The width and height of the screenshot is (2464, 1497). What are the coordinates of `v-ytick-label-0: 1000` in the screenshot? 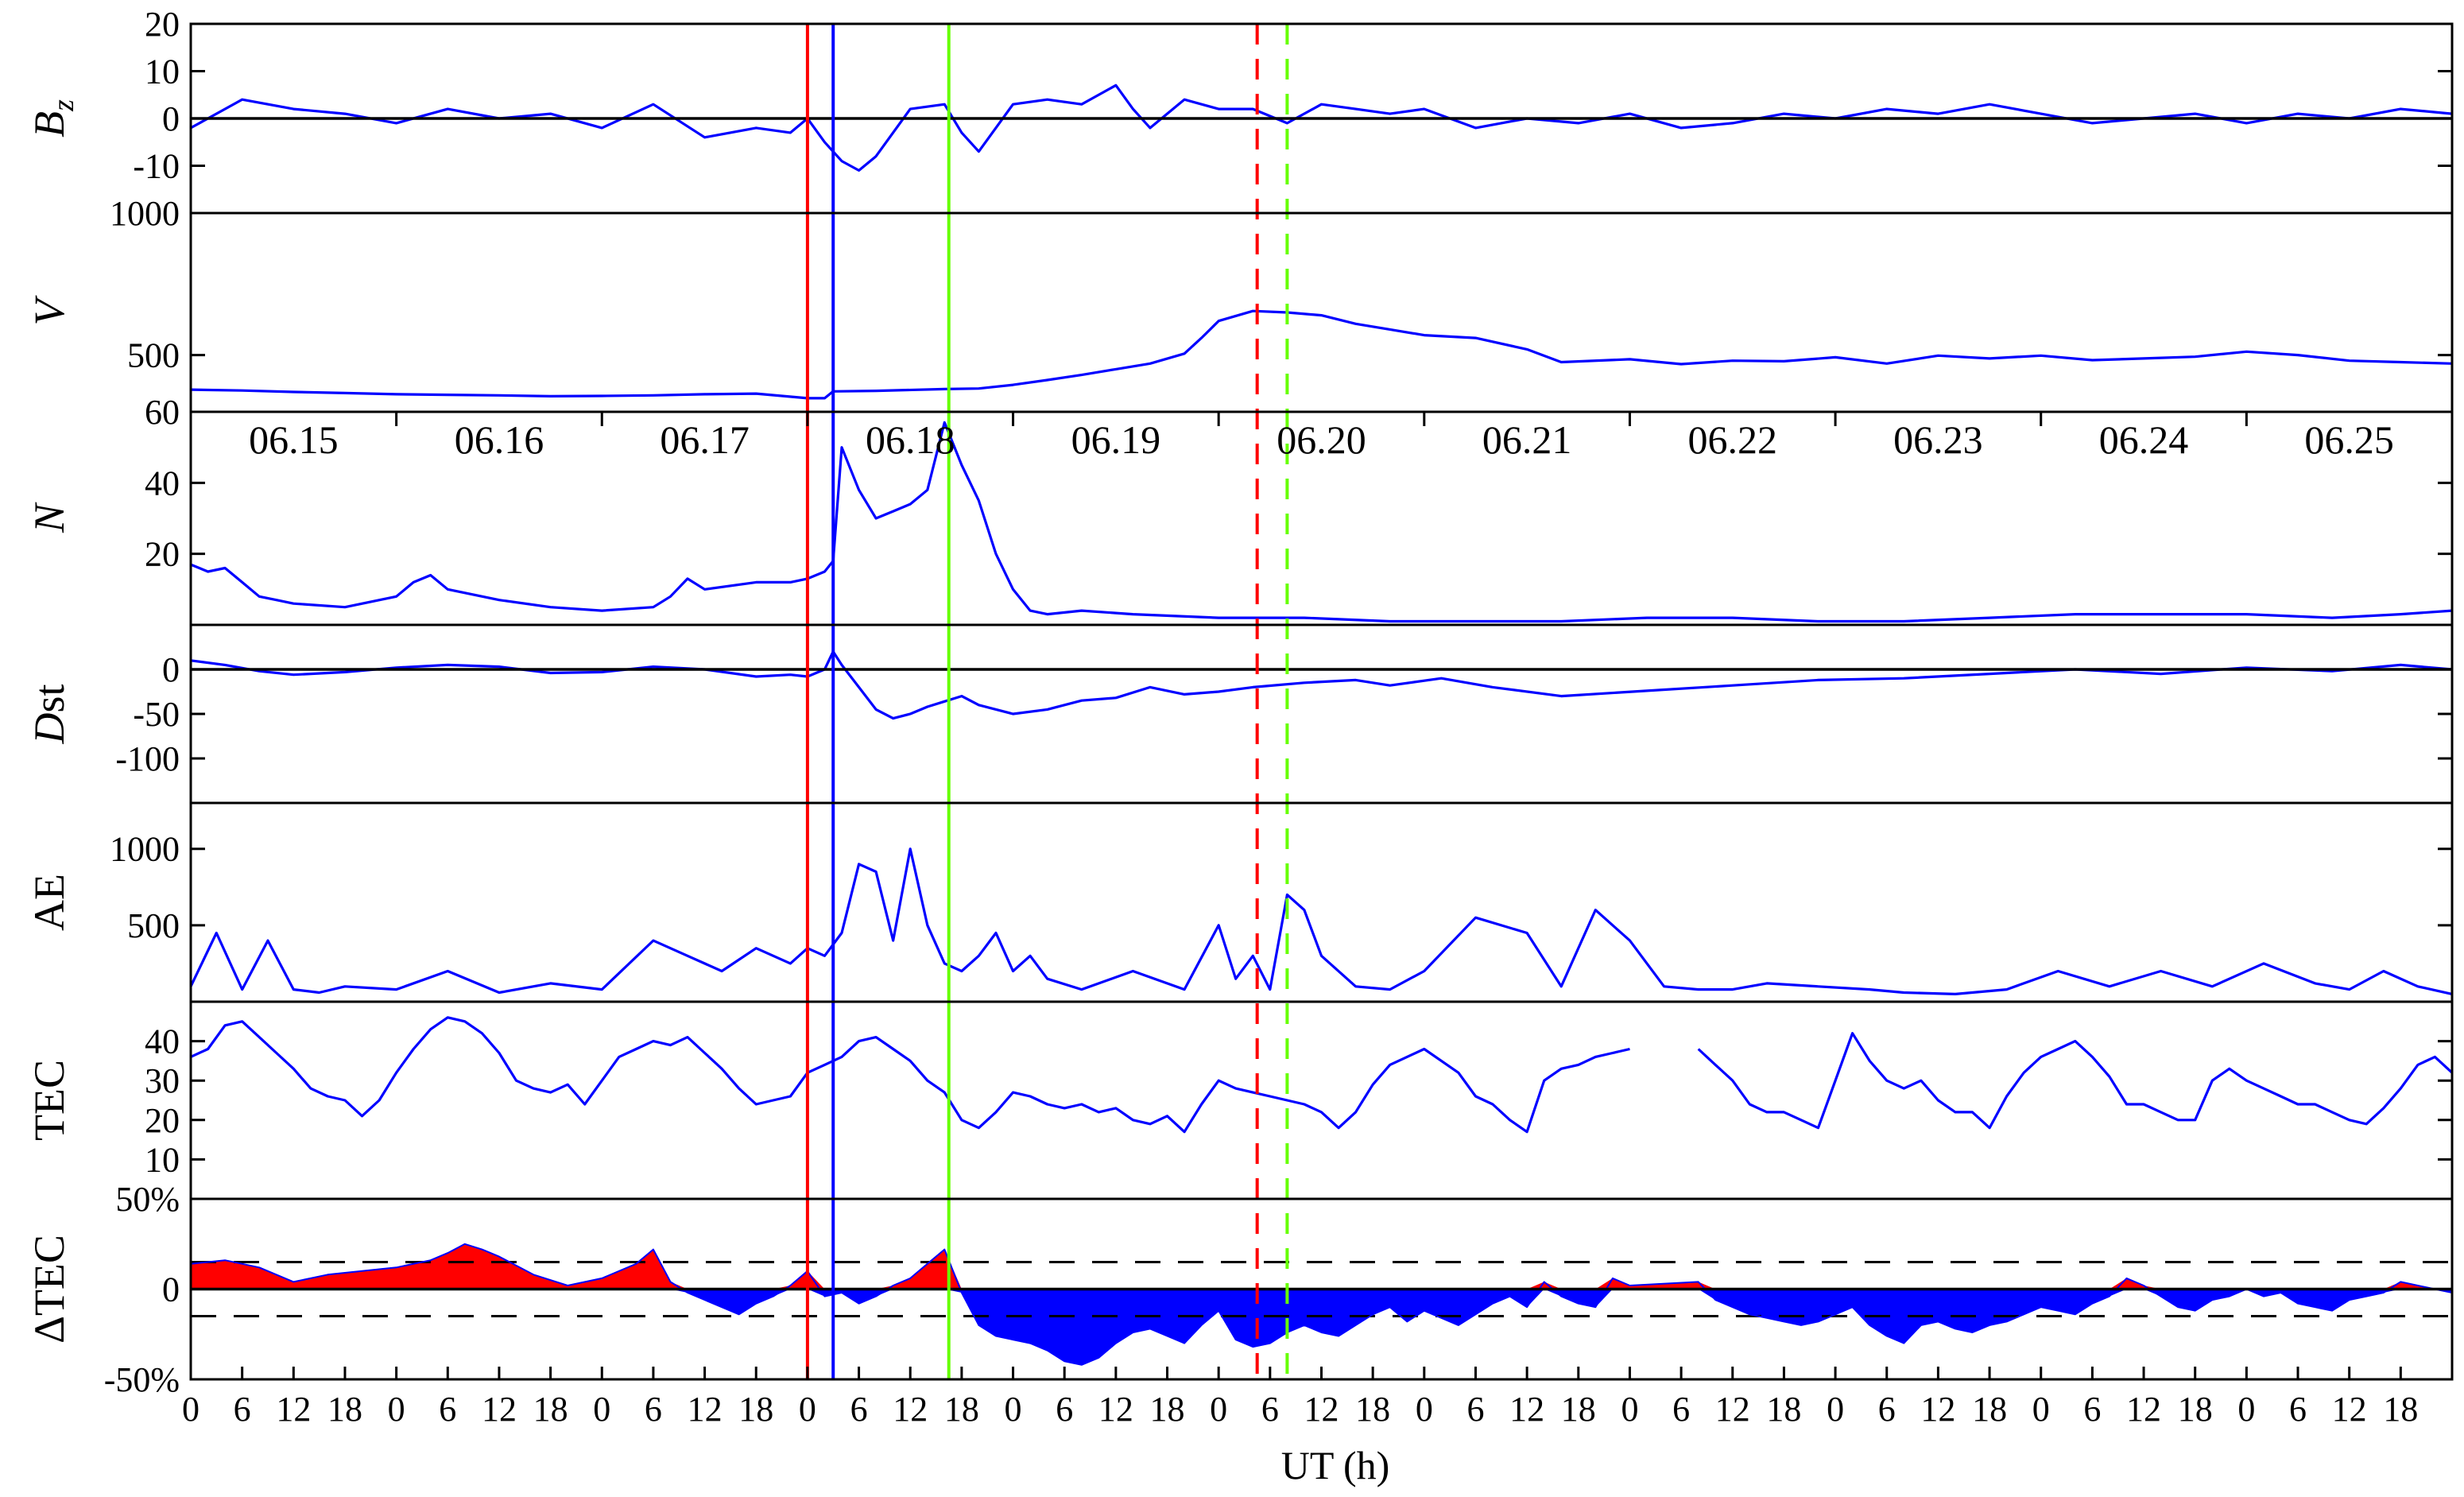 It's located at (145, 213).